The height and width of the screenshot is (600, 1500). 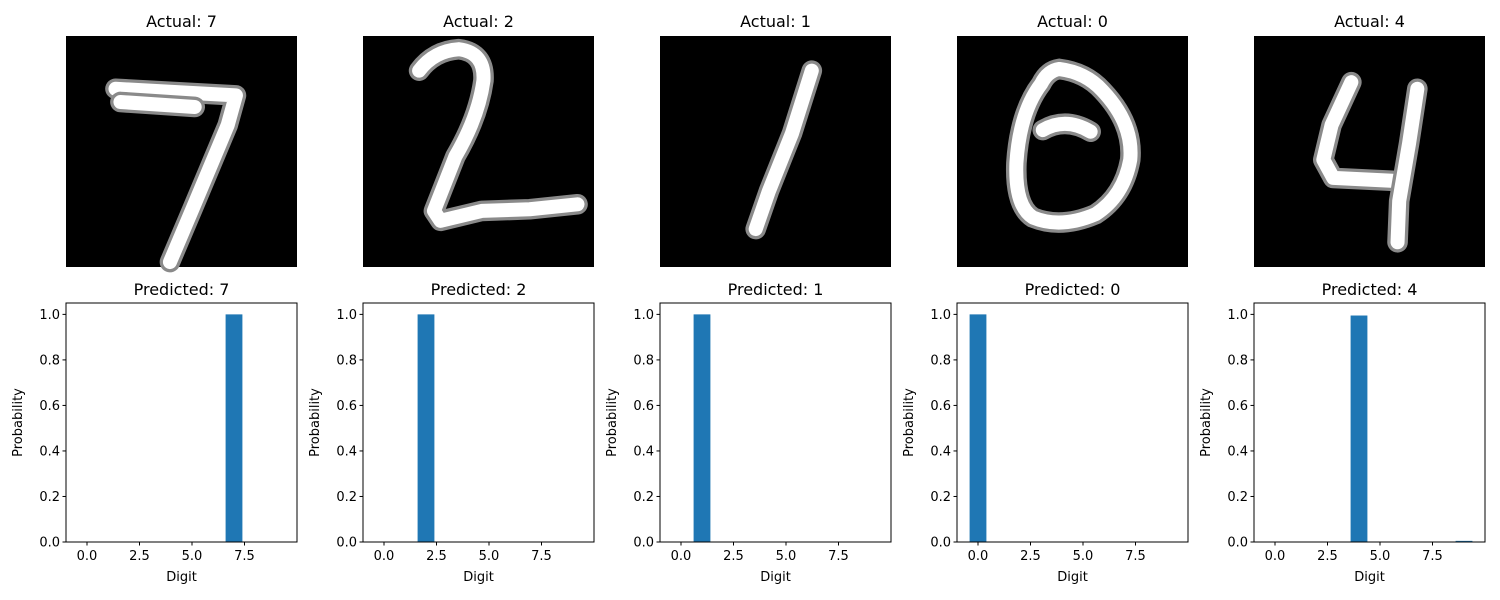 What do you see at coordinates (1073, 289) in the screenshot?
I see `chart-title: Predicted: 0` at bounding box center [1073, 289].